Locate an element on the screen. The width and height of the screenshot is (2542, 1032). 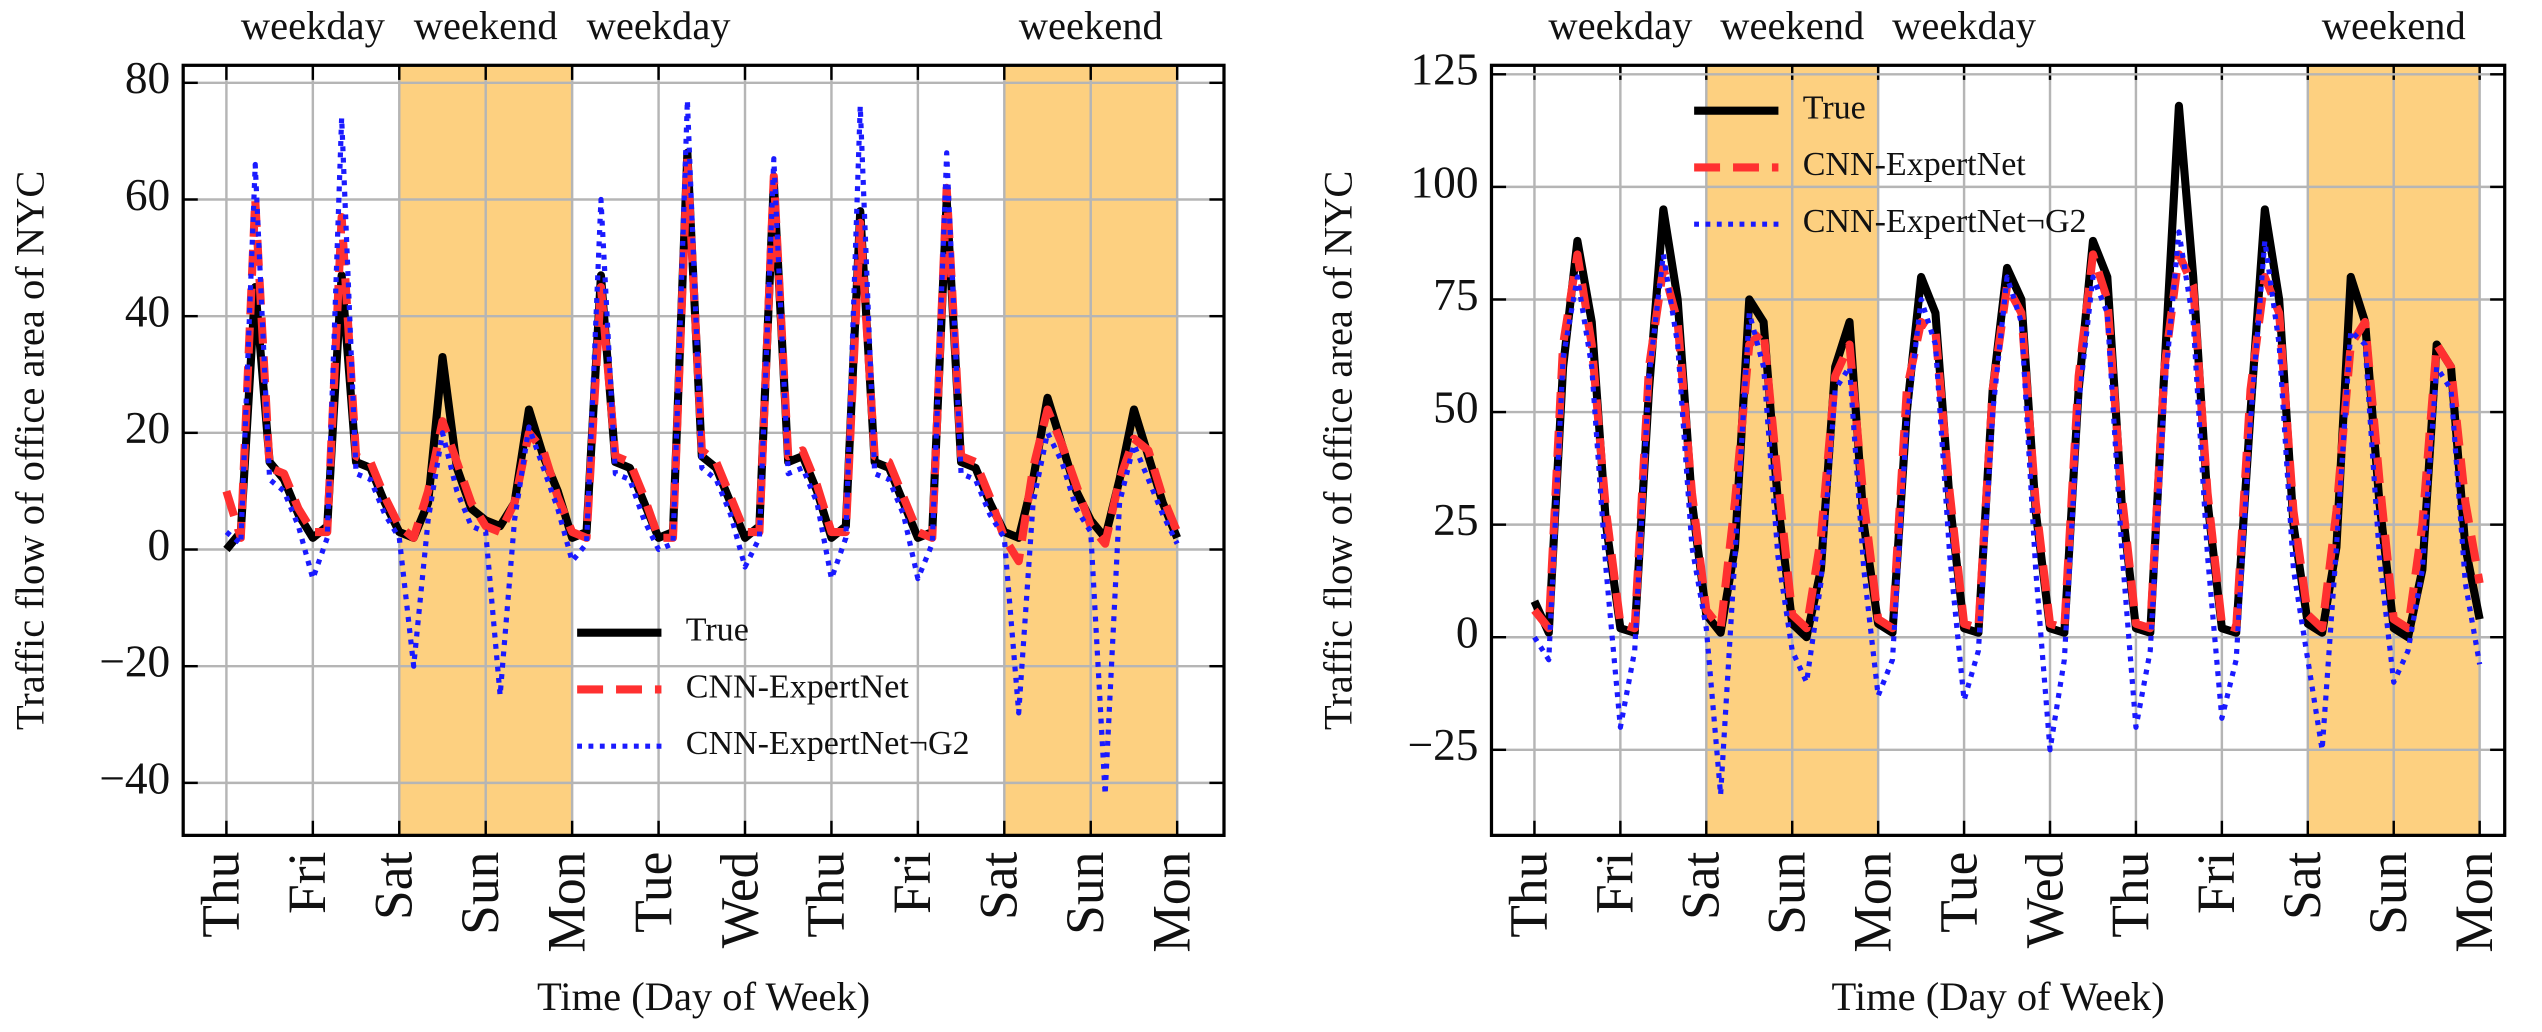
y-tick-label: 80 is located at coordinates (147, 78).